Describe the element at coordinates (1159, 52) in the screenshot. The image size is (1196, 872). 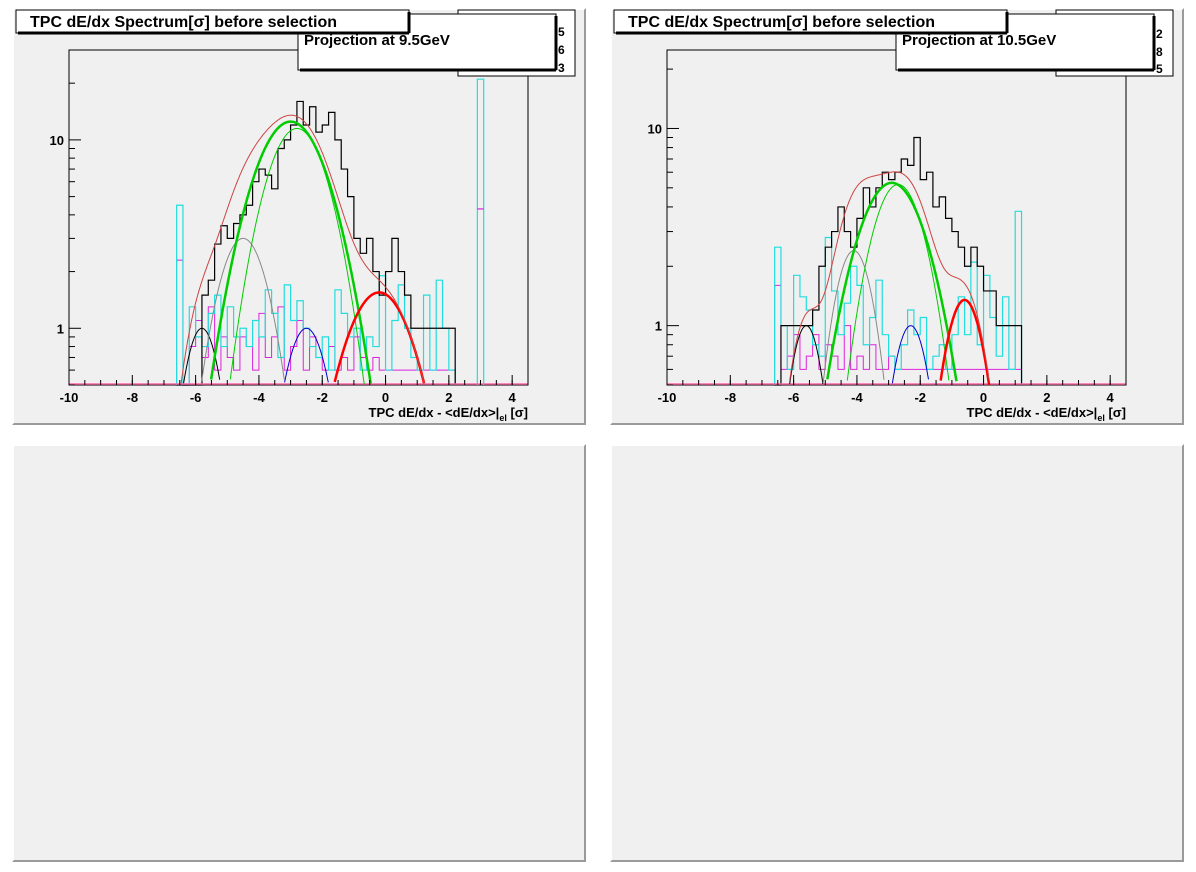
I see `stats-digit-1-1: 8` at that location.